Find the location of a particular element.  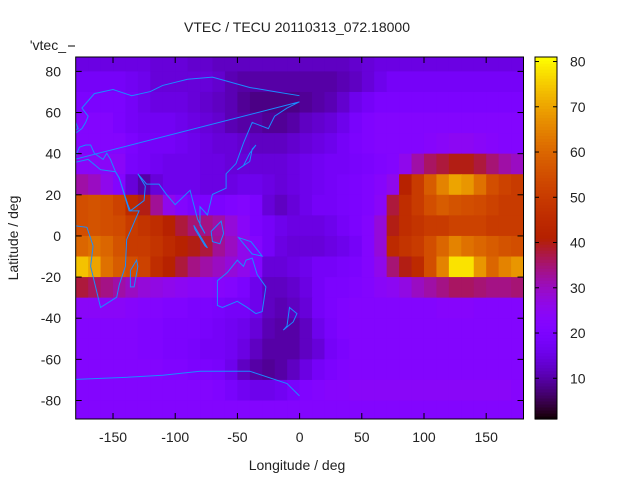

colorbar-frame is located at coordinates (546, 238).